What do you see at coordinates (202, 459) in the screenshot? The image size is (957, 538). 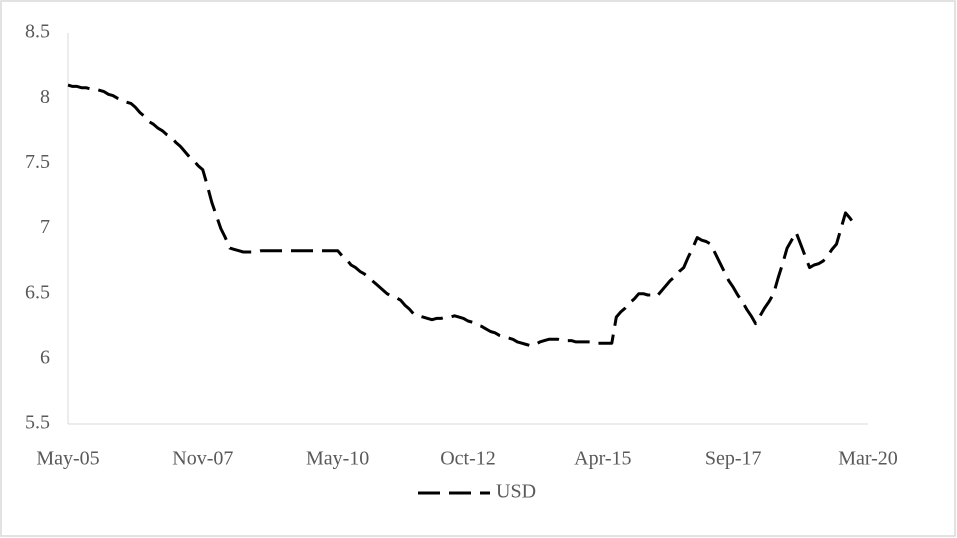 I see `x-tick-label: Nov-07` at bounding box center [202, 459].